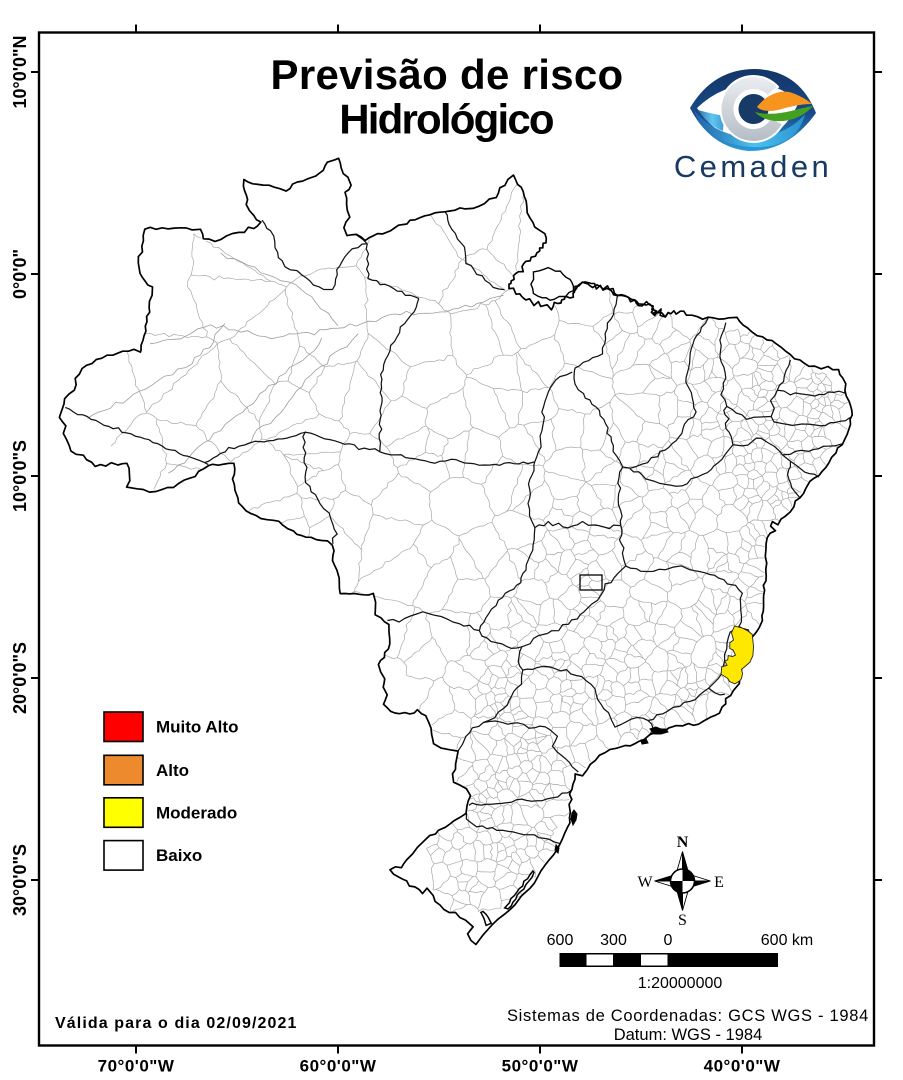 Image resolution: width=903 pixels, height=1080 pixels. Describe the element at coordinates (742, 1066) in the screenshot. I see `svg-text: 40°0'0"W` at that location.